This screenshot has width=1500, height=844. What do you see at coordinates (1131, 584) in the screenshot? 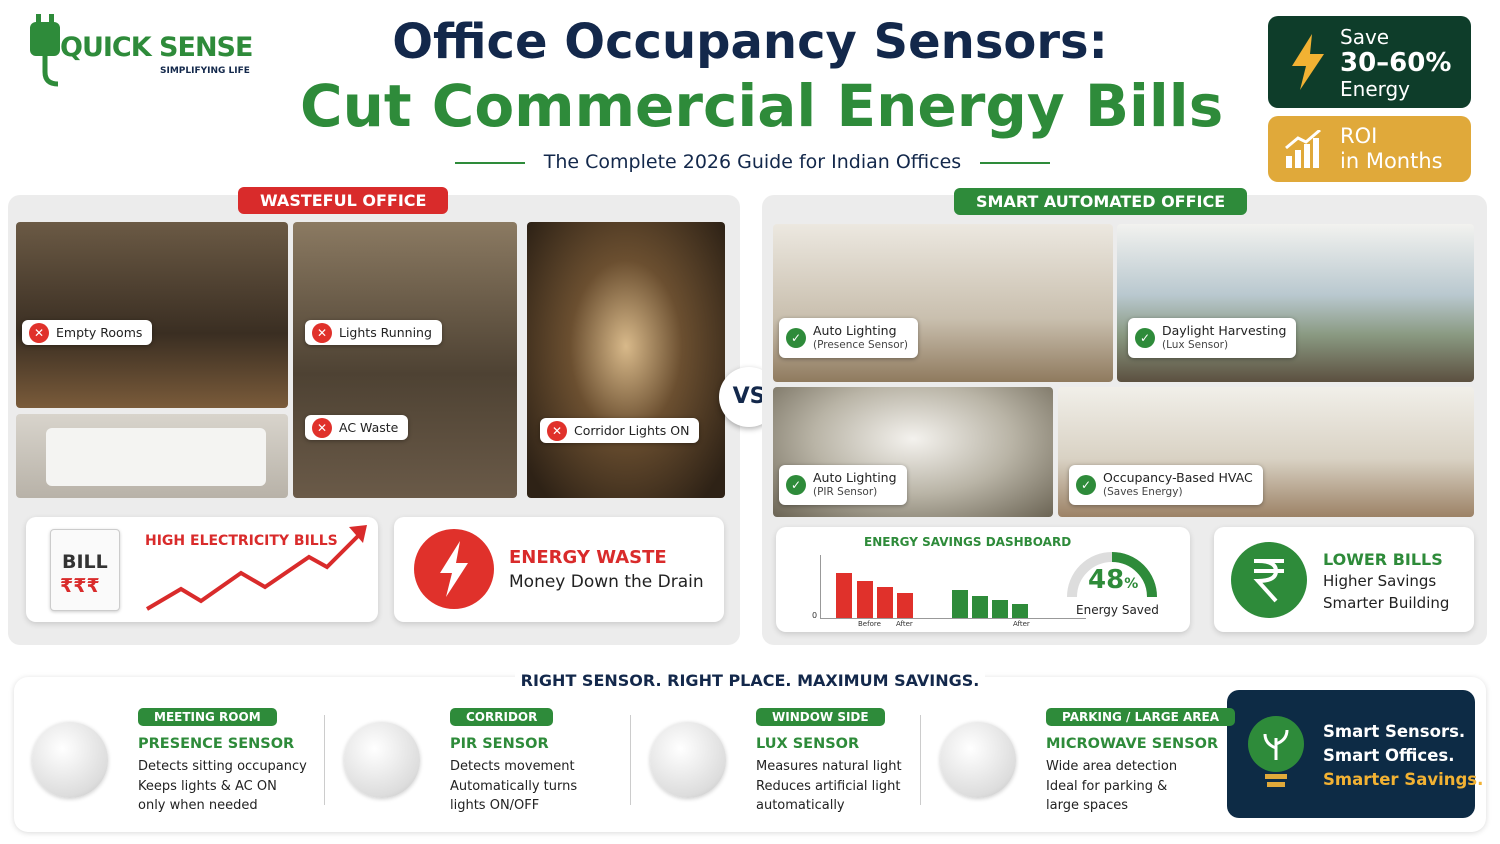
I see `gauge-unit: %` at bounding box center [1131, 584].